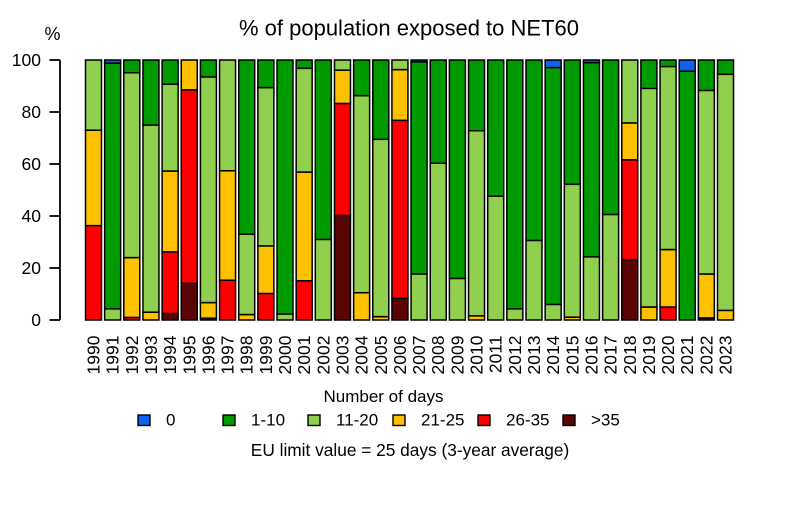 The height and width of the screenshot is (505, 800). What do you see at coordinates (553, 354) in the screenshot?
I see `svg-text: 2014` at bounding box center [553, 354].